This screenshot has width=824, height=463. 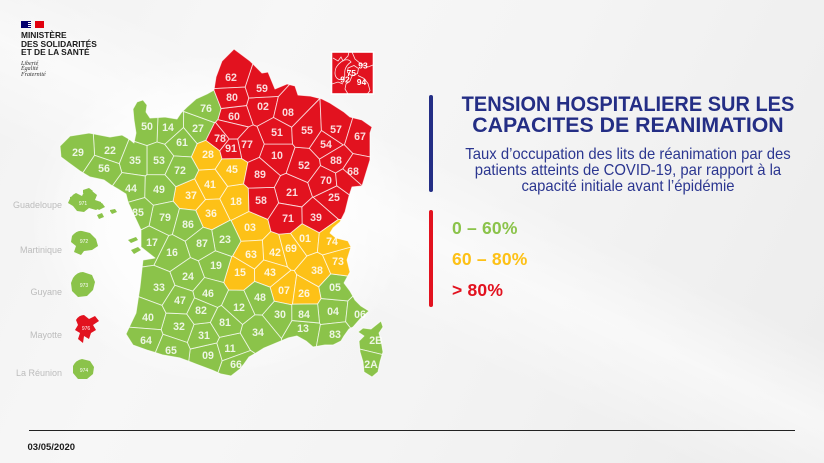 I want to click on svg-text: 75, so click(x=352, y=73).